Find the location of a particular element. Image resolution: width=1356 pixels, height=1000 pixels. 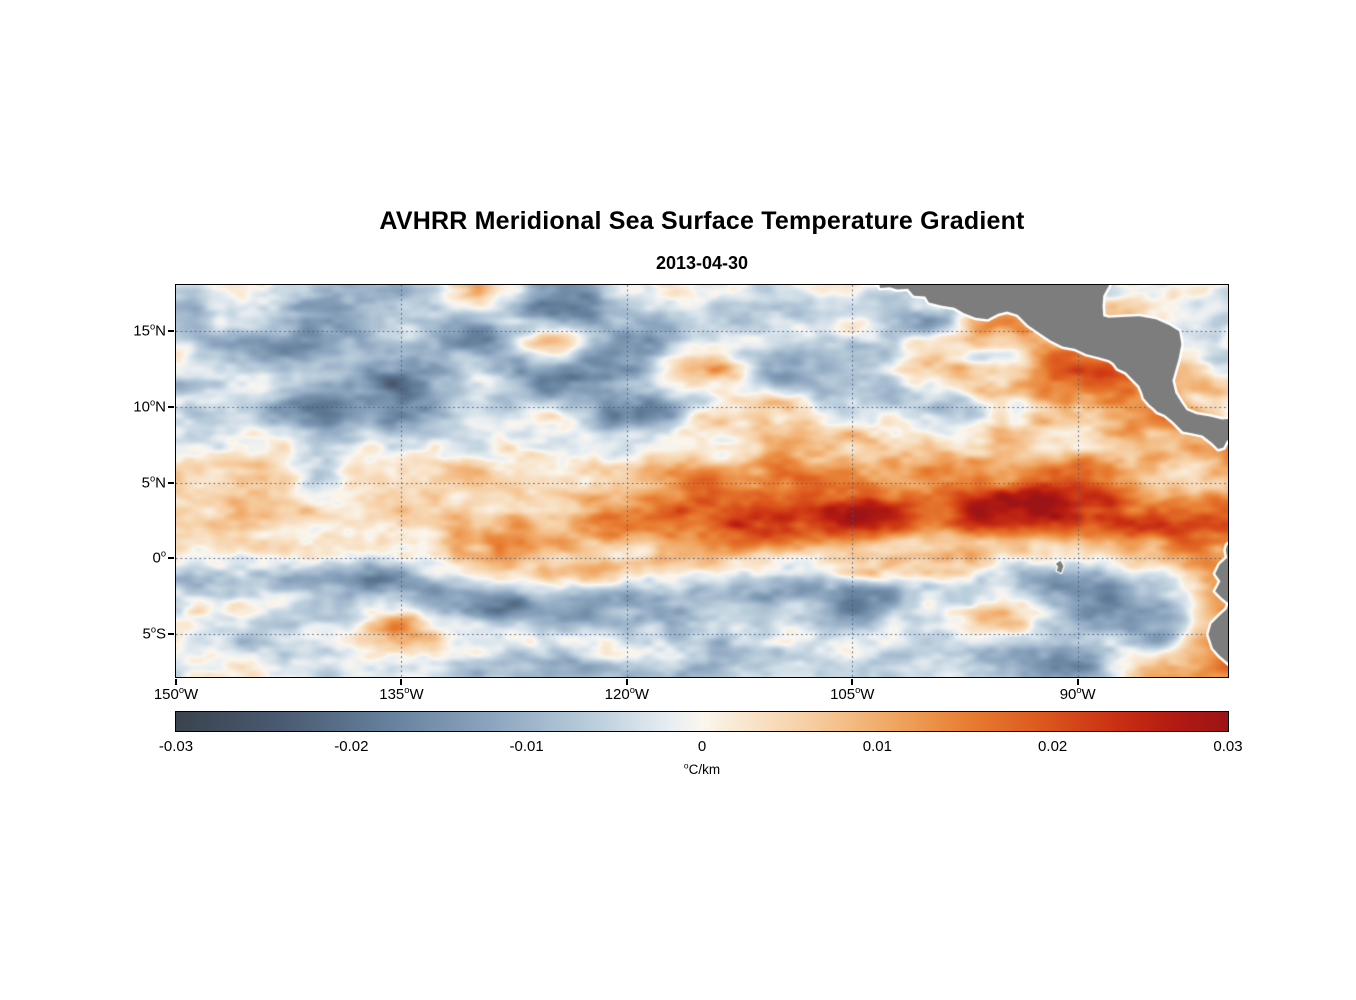

colorbar is located at coordinates (702, 721).